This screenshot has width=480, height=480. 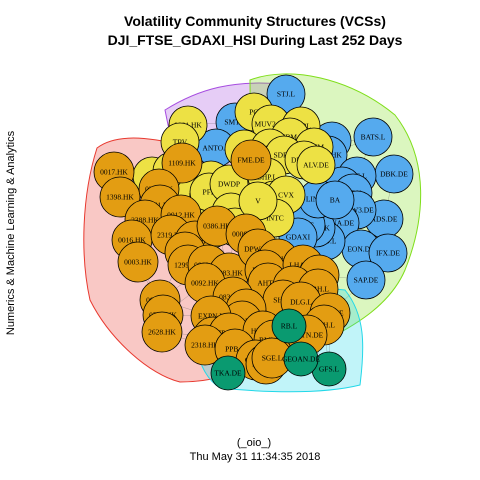 I want to click on node-label: PFE, so click(x=209, y=192).